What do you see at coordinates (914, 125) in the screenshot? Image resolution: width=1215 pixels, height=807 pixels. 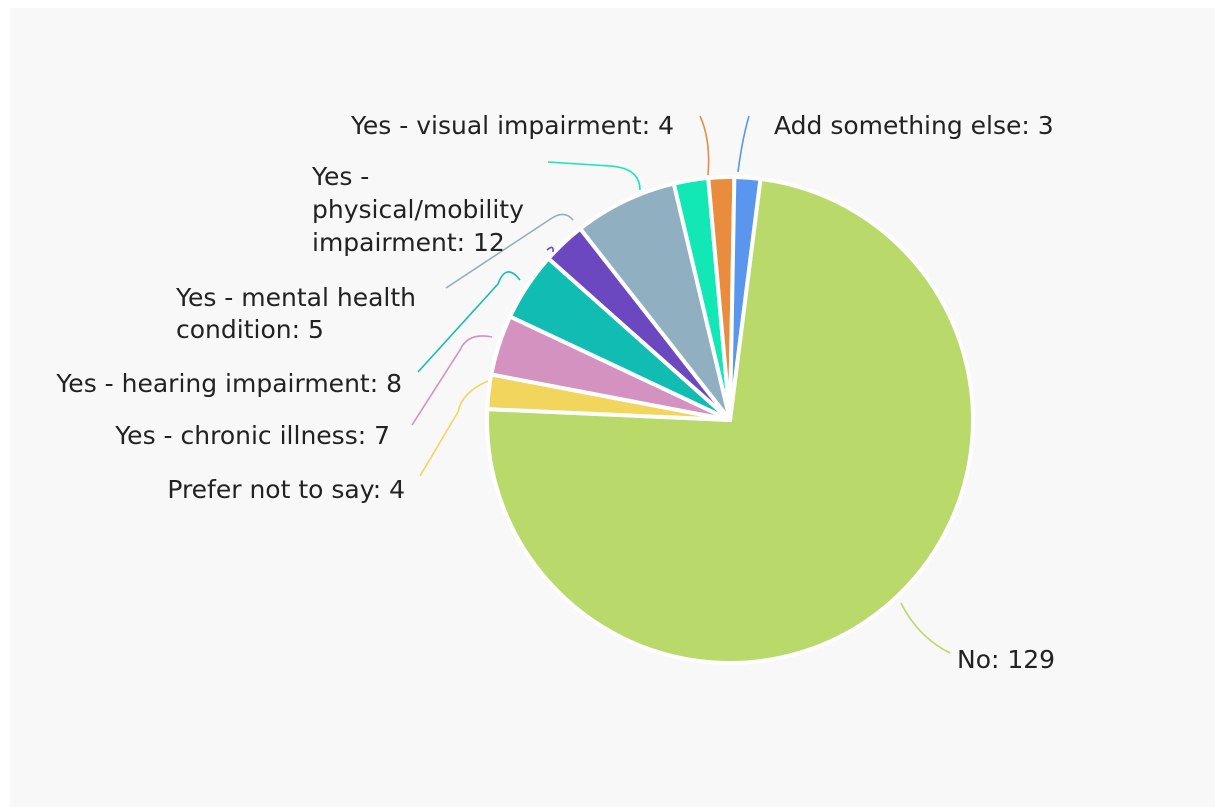 I see `slice-label: Add something else: 3` at bounding box center [914, 125].